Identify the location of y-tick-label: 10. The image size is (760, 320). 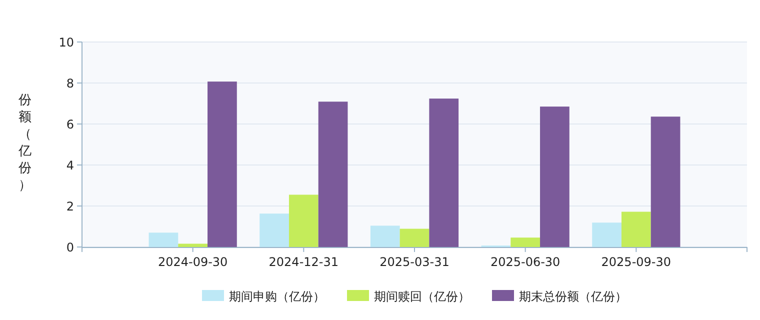
(66, 43).